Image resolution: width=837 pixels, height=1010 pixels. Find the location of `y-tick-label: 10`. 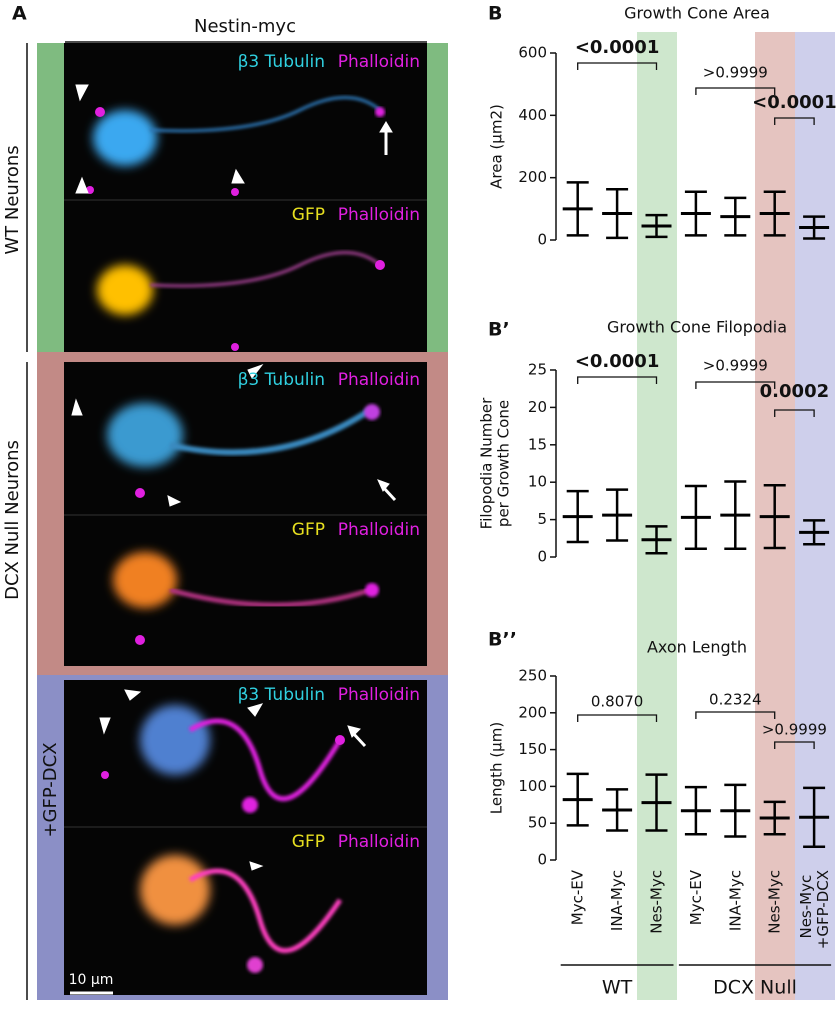

y-tick-label: 10 is located at coordinates (537, 482).